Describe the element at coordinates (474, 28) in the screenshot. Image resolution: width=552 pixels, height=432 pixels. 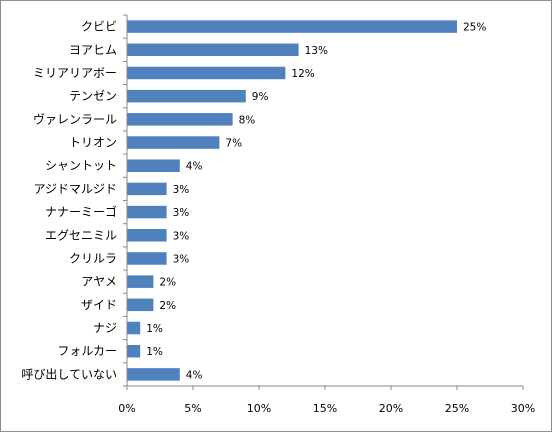
I see `data-label-0: 25%` at that location.